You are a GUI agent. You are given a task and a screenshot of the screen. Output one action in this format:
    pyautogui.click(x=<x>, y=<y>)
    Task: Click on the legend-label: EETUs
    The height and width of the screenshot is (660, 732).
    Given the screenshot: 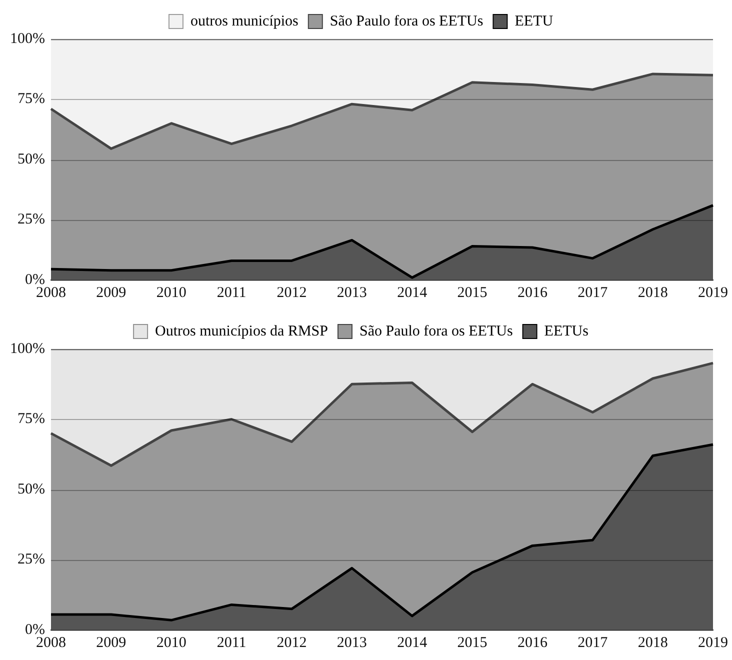 What is the action you would take?
    pyautogui.click(x=566, y=331)
    